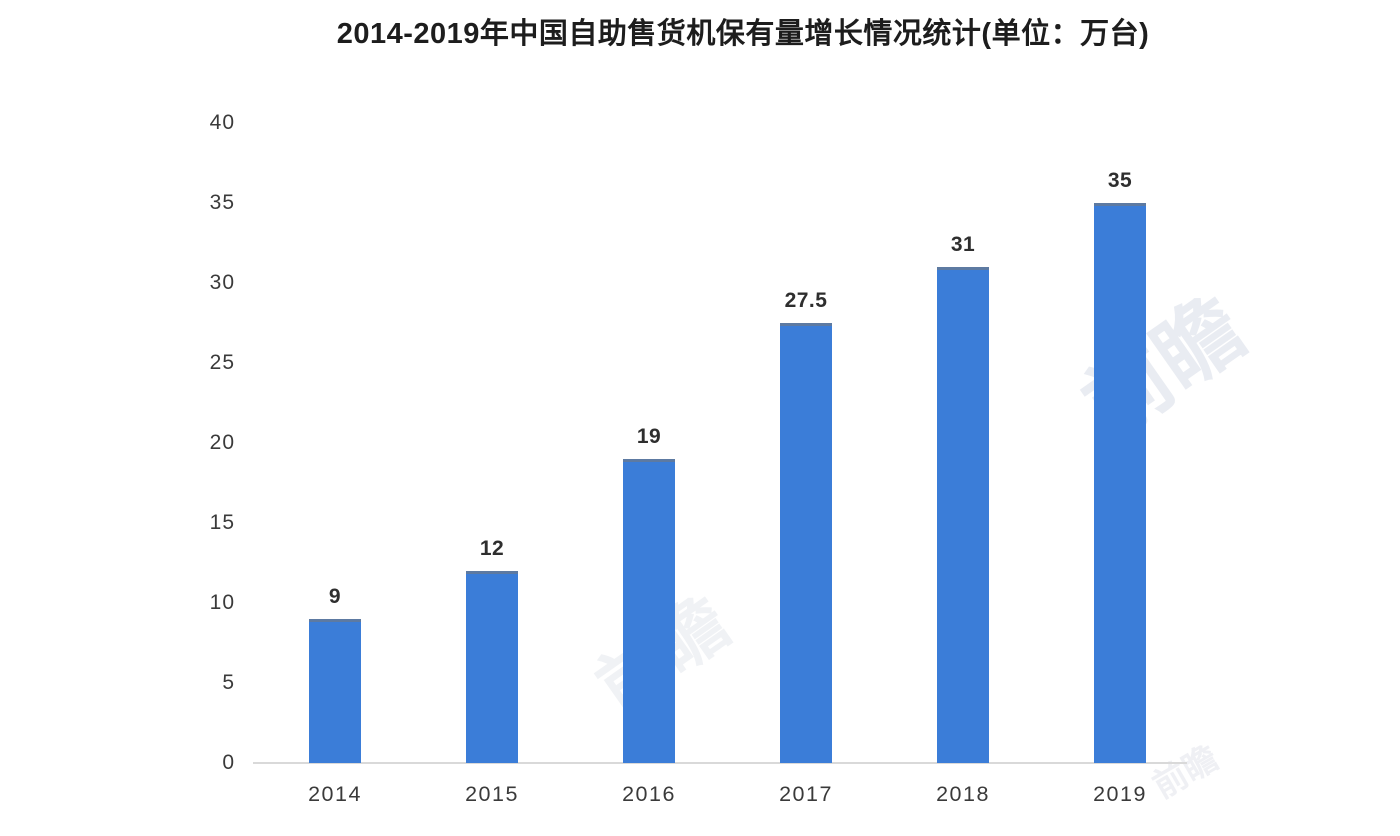 The width and height of the screenshot is (1400, 836). What do you see at coordinates (806, 543) in the screenshot?
I see `bar-2017` at bounding box center [806, 543].